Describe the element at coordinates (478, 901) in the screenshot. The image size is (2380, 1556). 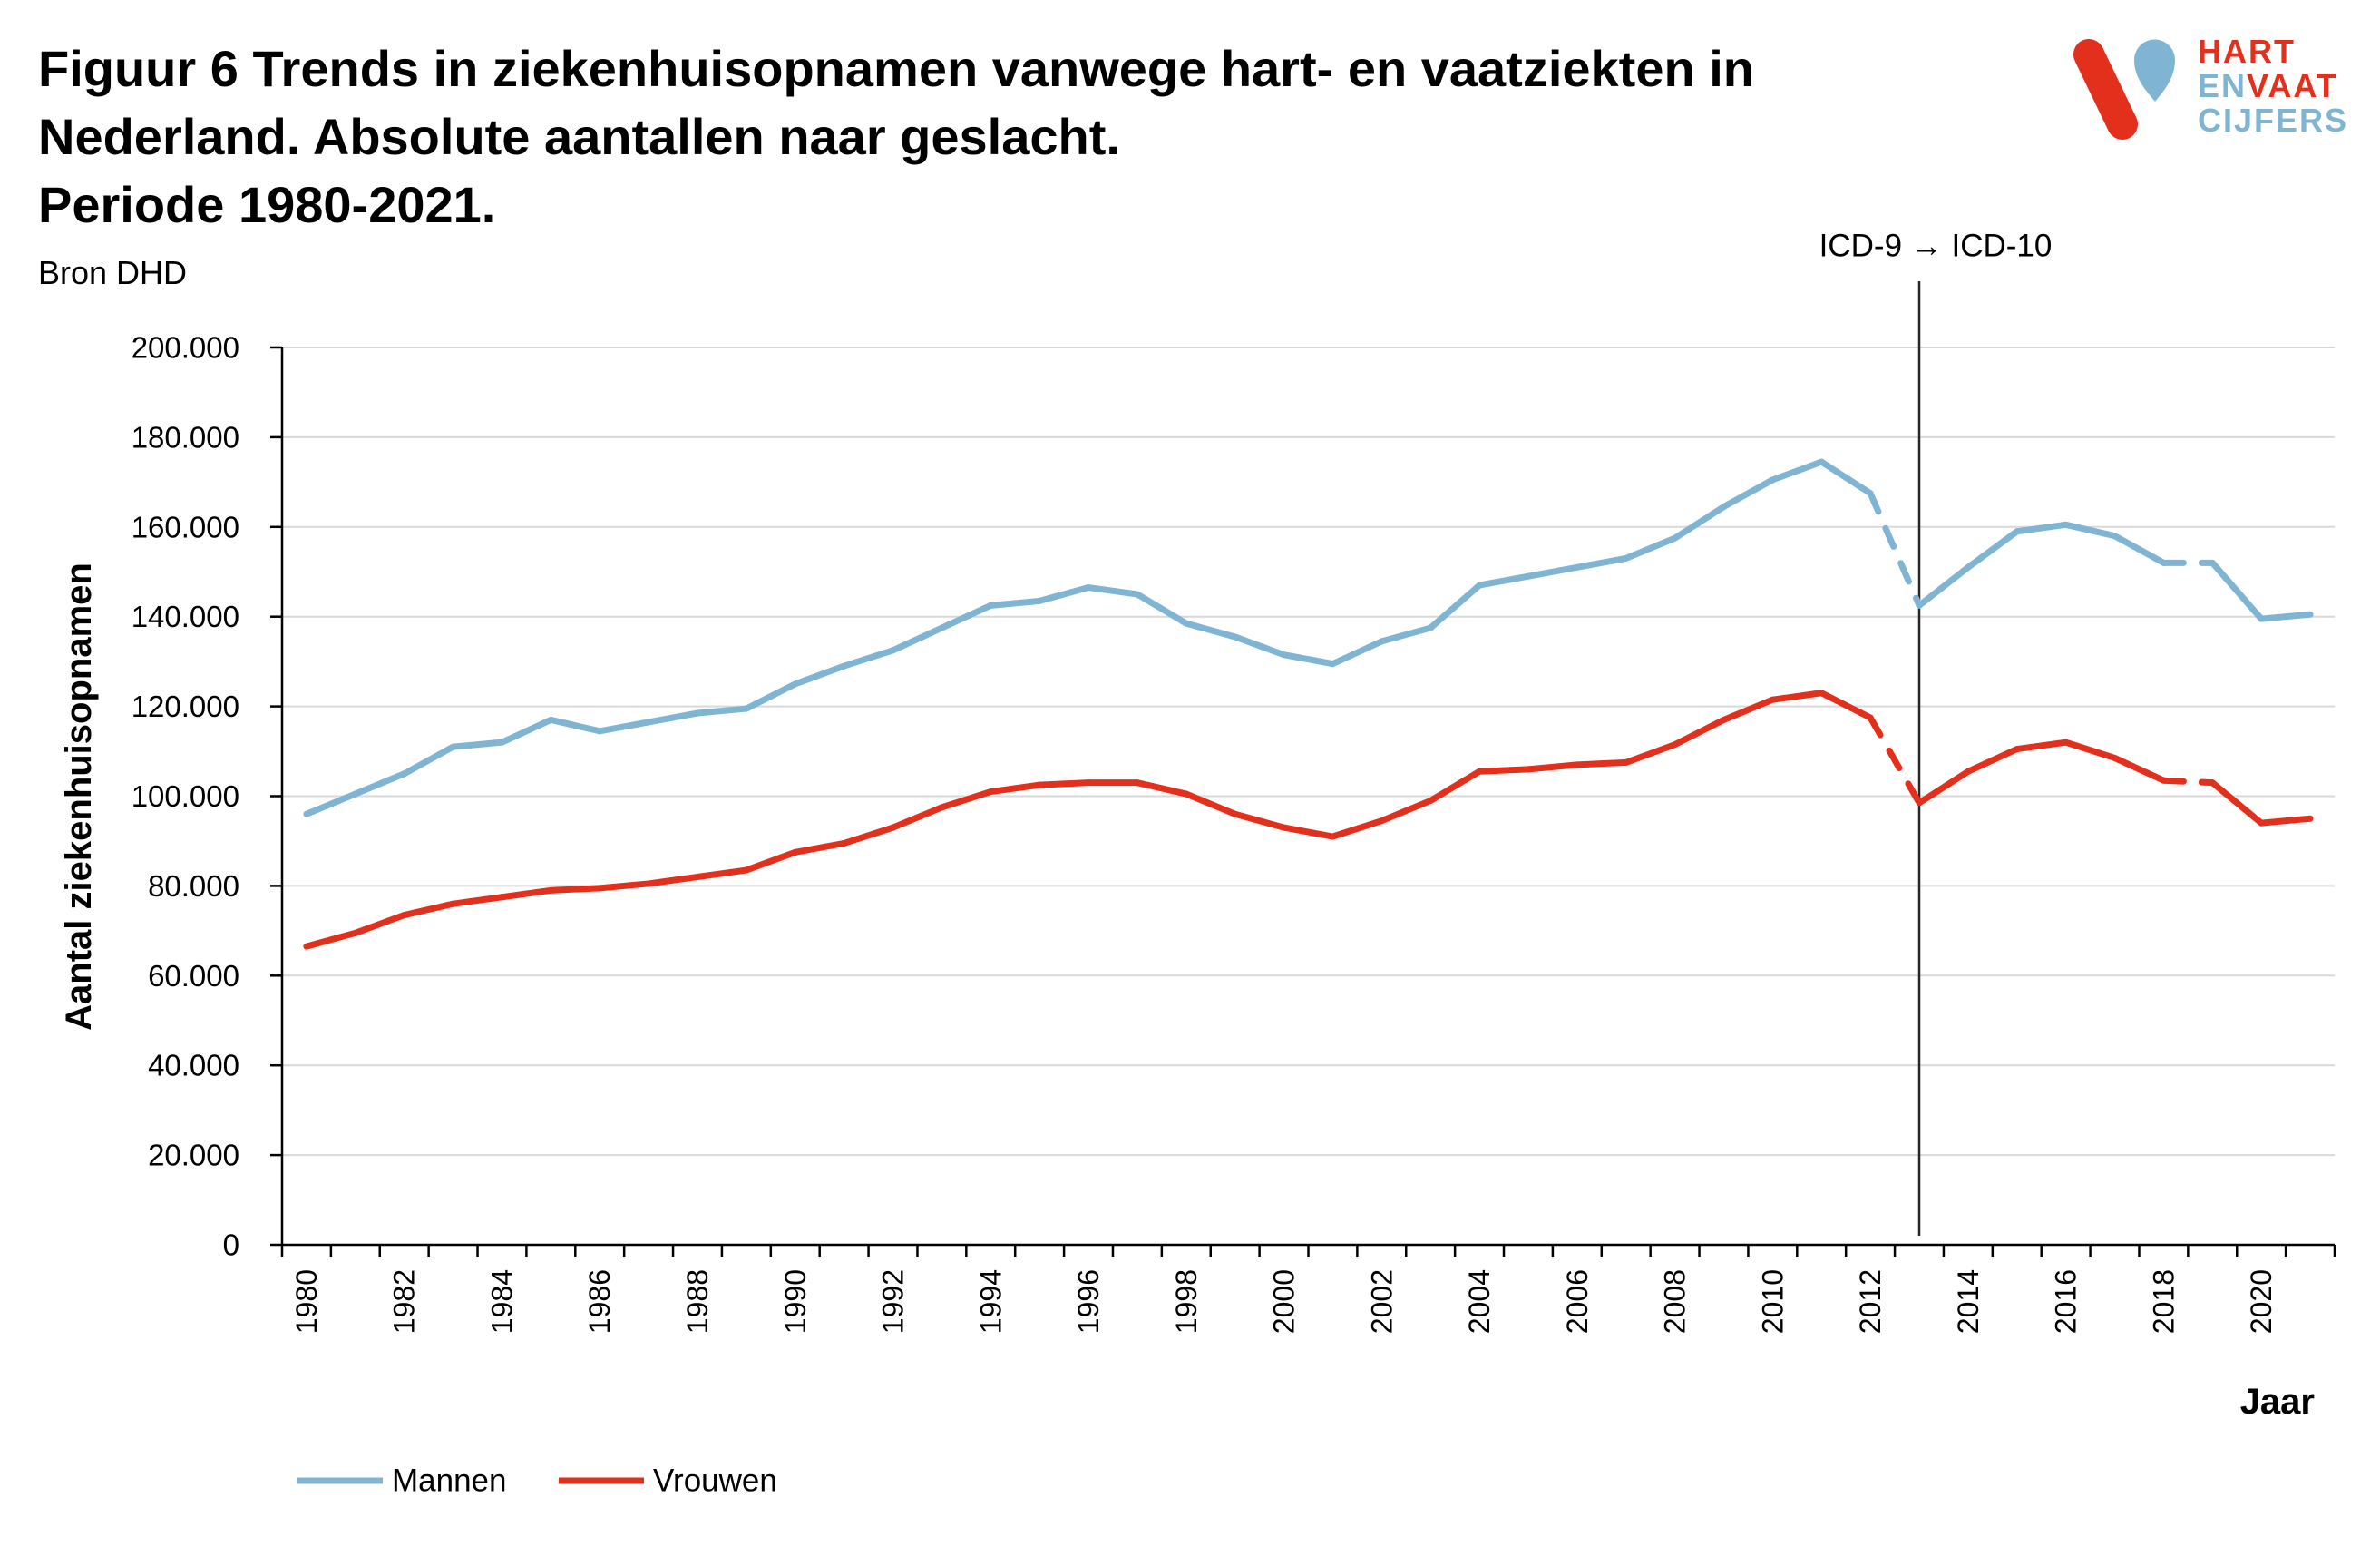
I see `vrouwen-segment-1983-1984` at that location.